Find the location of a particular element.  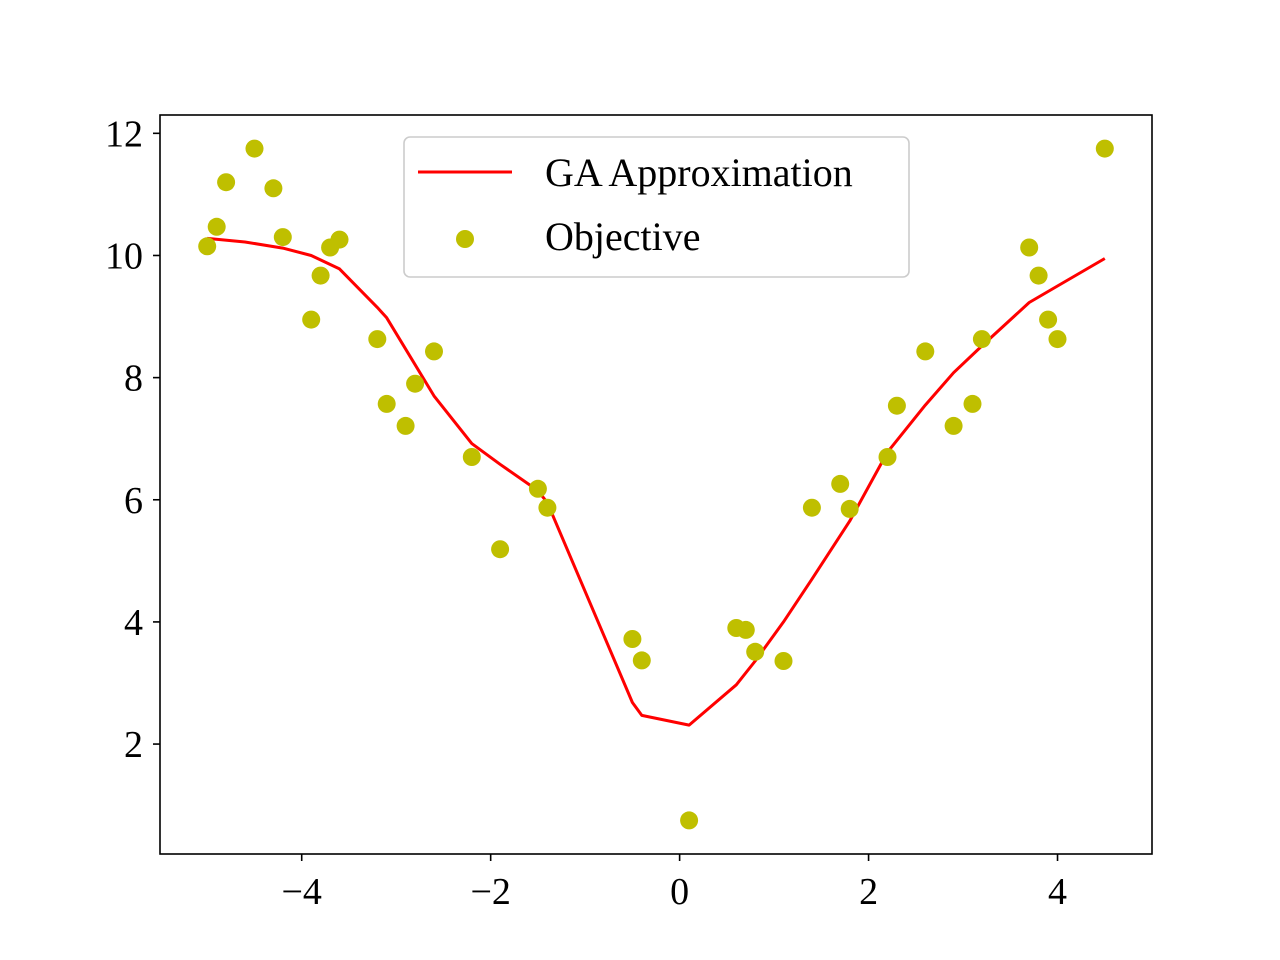

x-tick-label: 2 is located at coordinates (868, 892).